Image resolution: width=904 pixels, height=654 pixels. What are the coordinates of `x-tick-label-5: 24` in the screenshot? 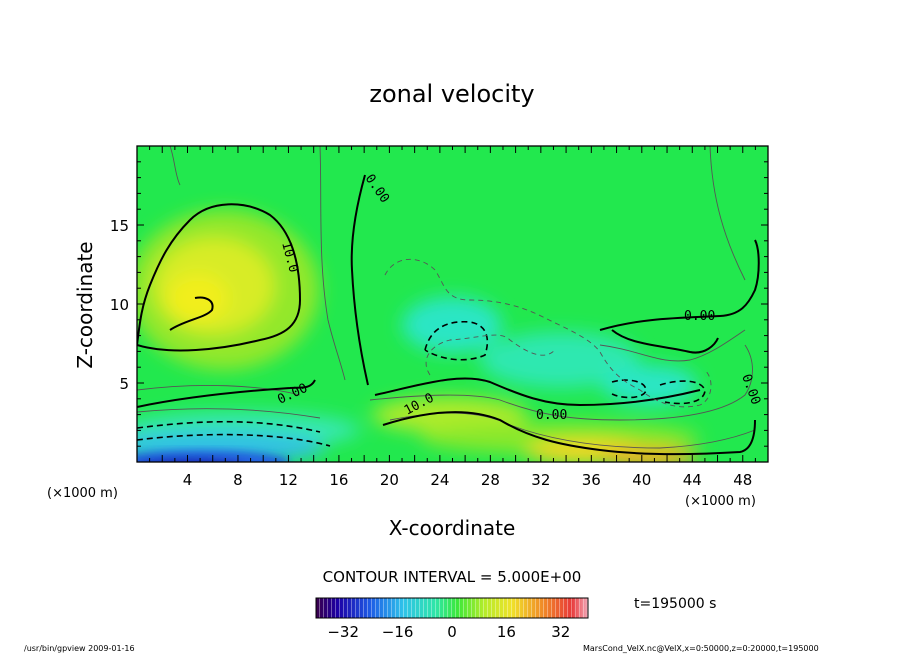 It's located at (439, 480).